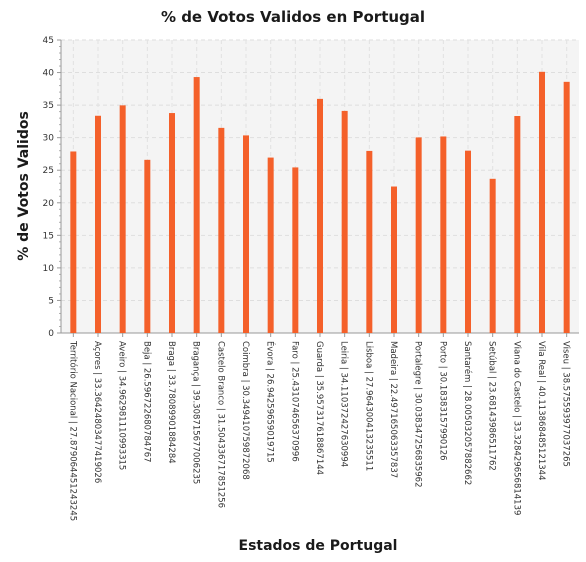 Image resolution: width=586 pixels, height=562 pixels. Describe the element at coordinates (467, 413) in the screenshot. I see `x-tick-label: Santarém | 28.005032057882662` at that location.